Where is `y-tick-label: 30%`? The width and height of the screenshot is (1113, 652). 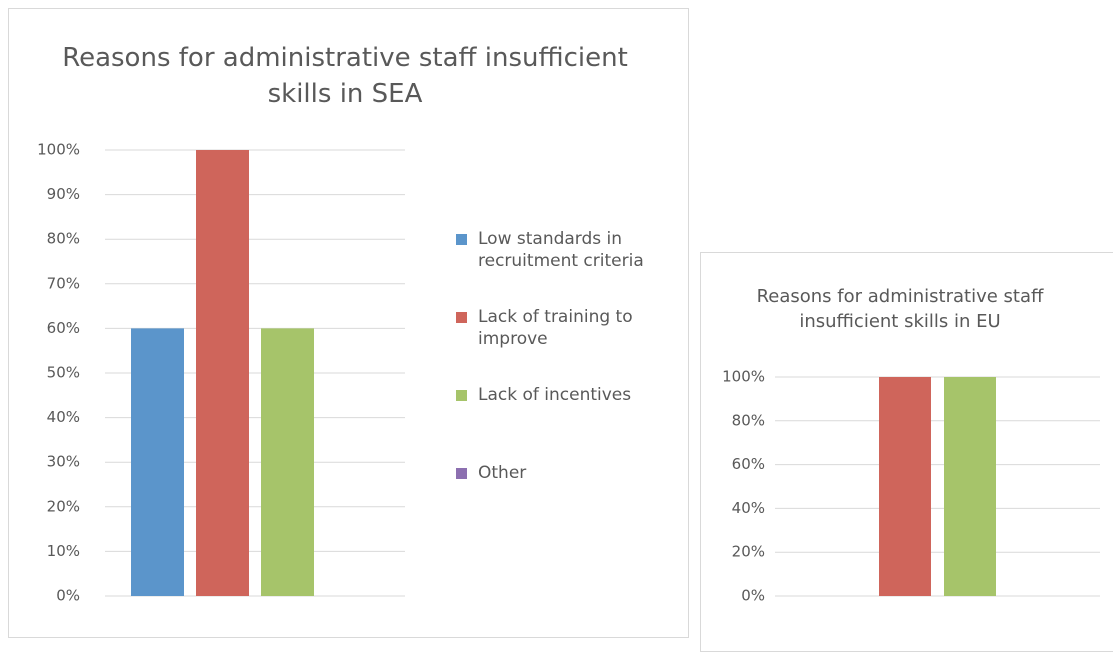
y-tick-label: 30% is located at coordinates (63, 462).